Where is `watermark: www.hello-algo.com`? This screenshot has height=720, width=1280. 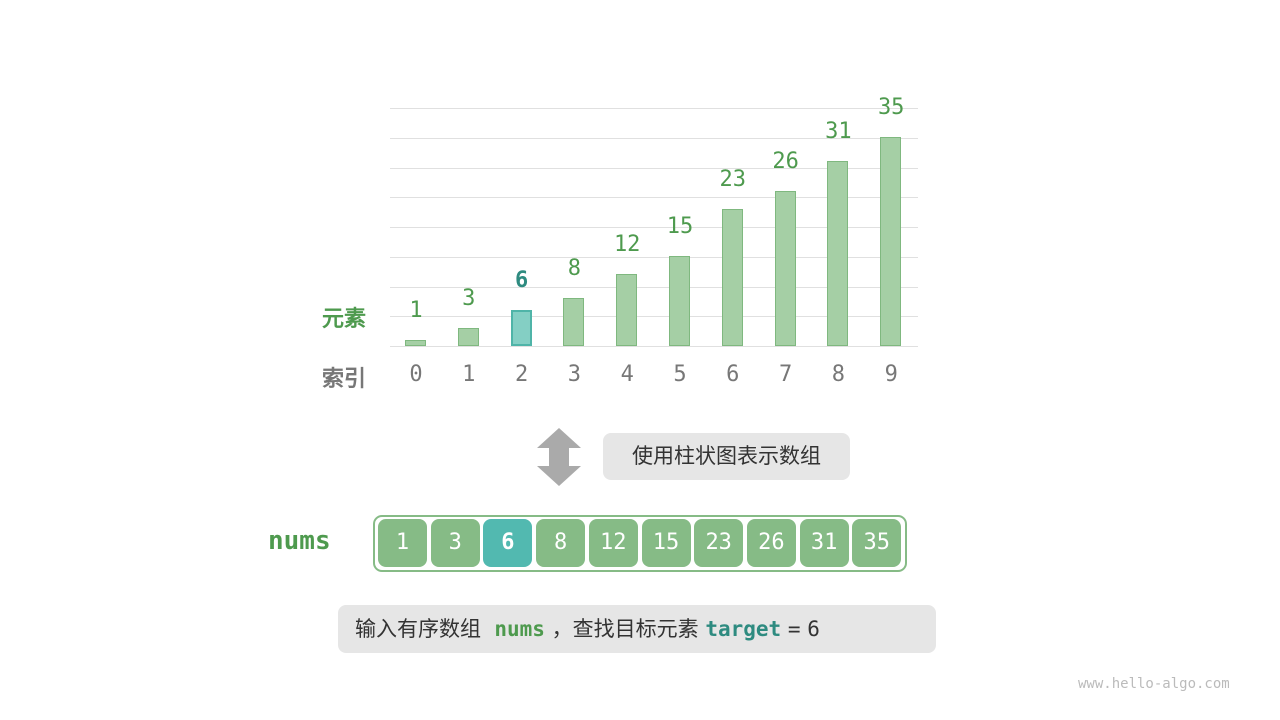
watermark: www.hello-algo.com is located at coordinates (1154, 684).